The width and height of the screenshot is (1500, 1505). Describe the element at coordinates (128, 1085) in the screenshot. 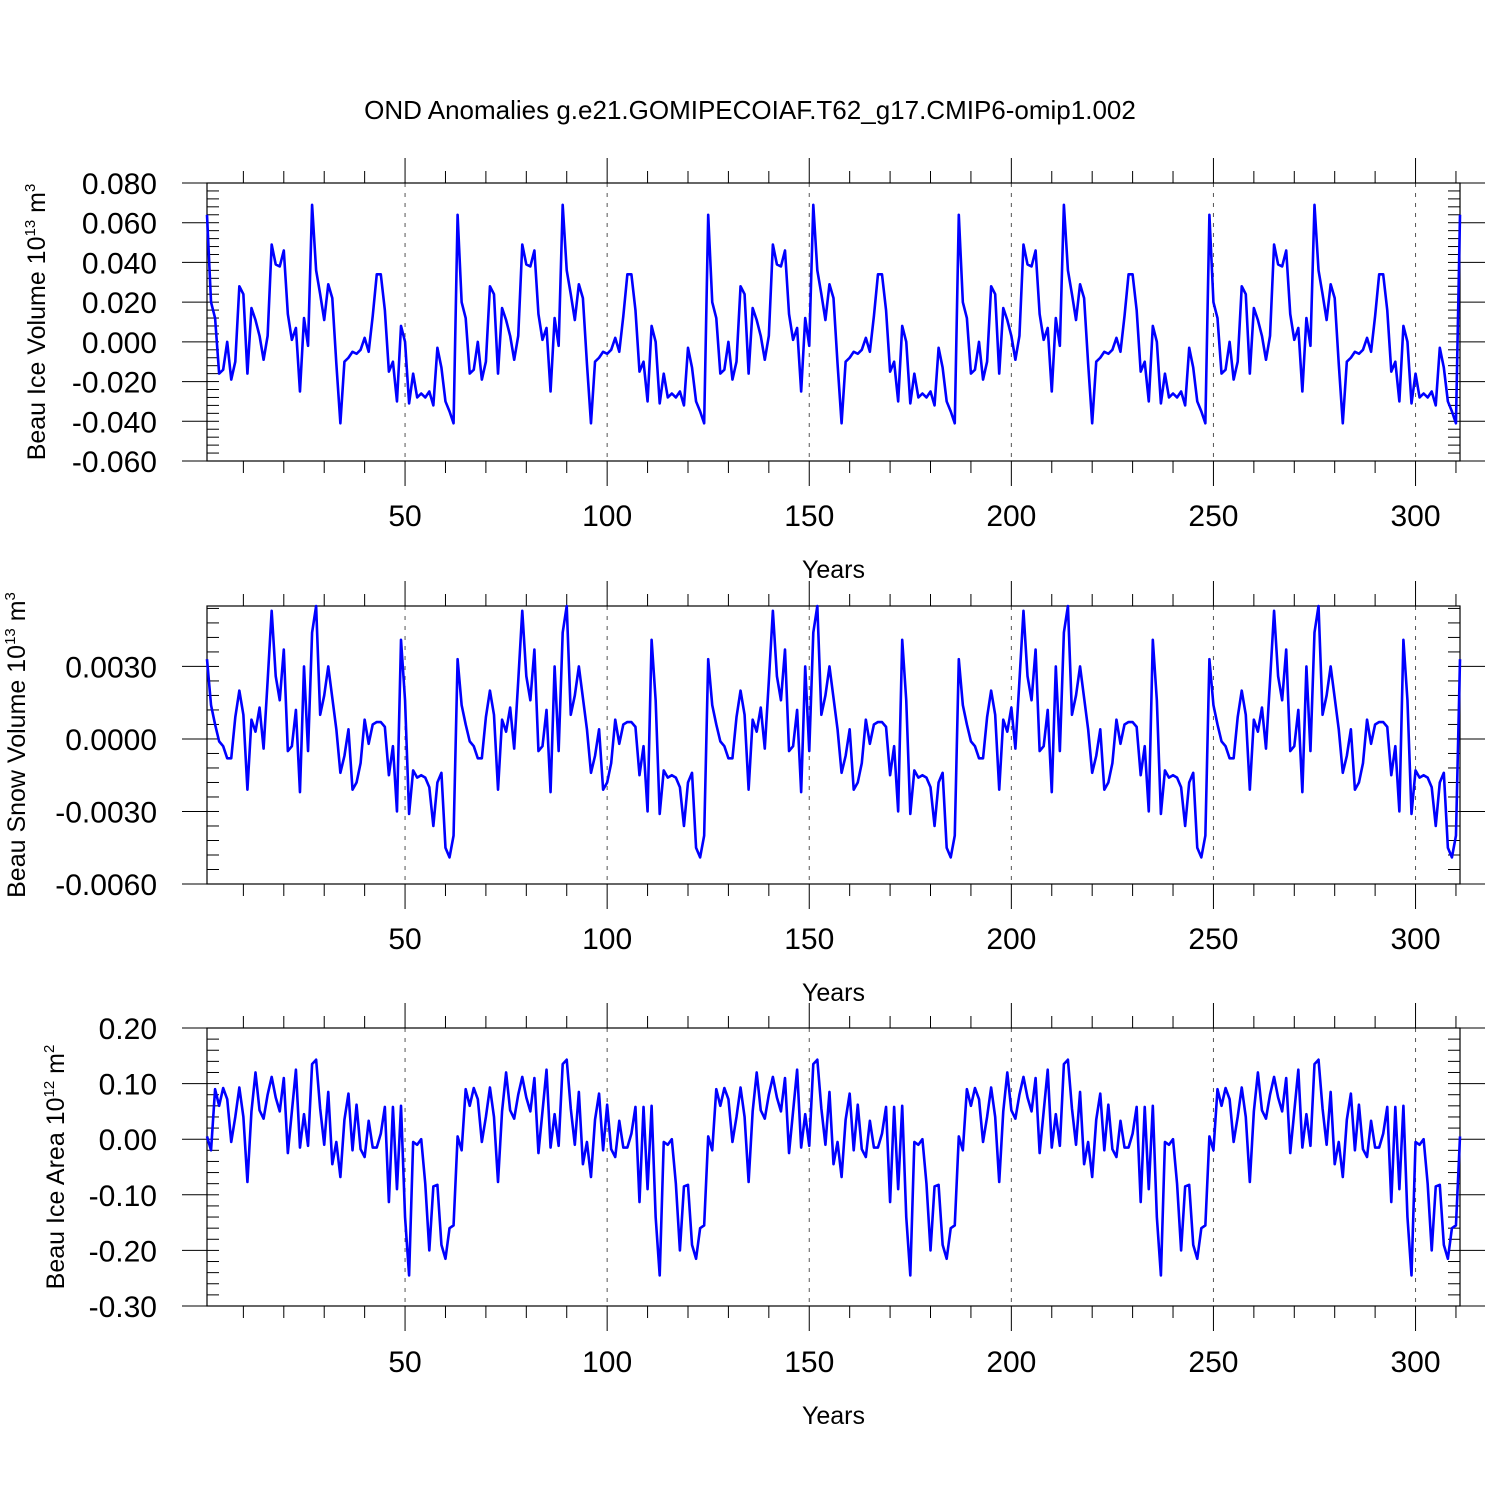

I see `y-tick-label: 0.10` at that location.